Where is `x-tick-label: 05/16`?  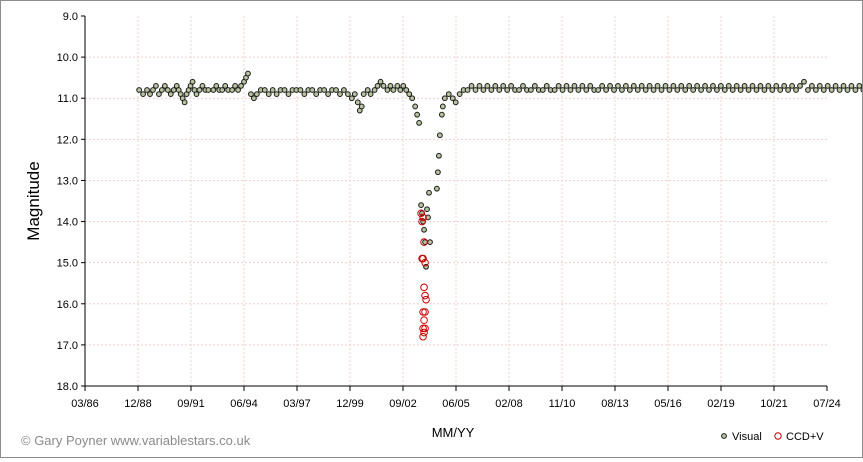 x-tick-label: 05/16 is located at coordinates (668, 404).